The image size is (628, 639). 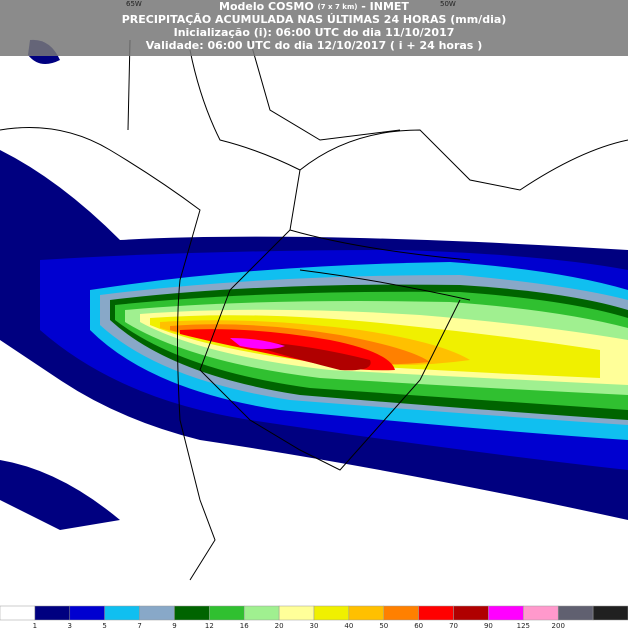 I want to click on legend-level: 7, so click(x=139, y=626).